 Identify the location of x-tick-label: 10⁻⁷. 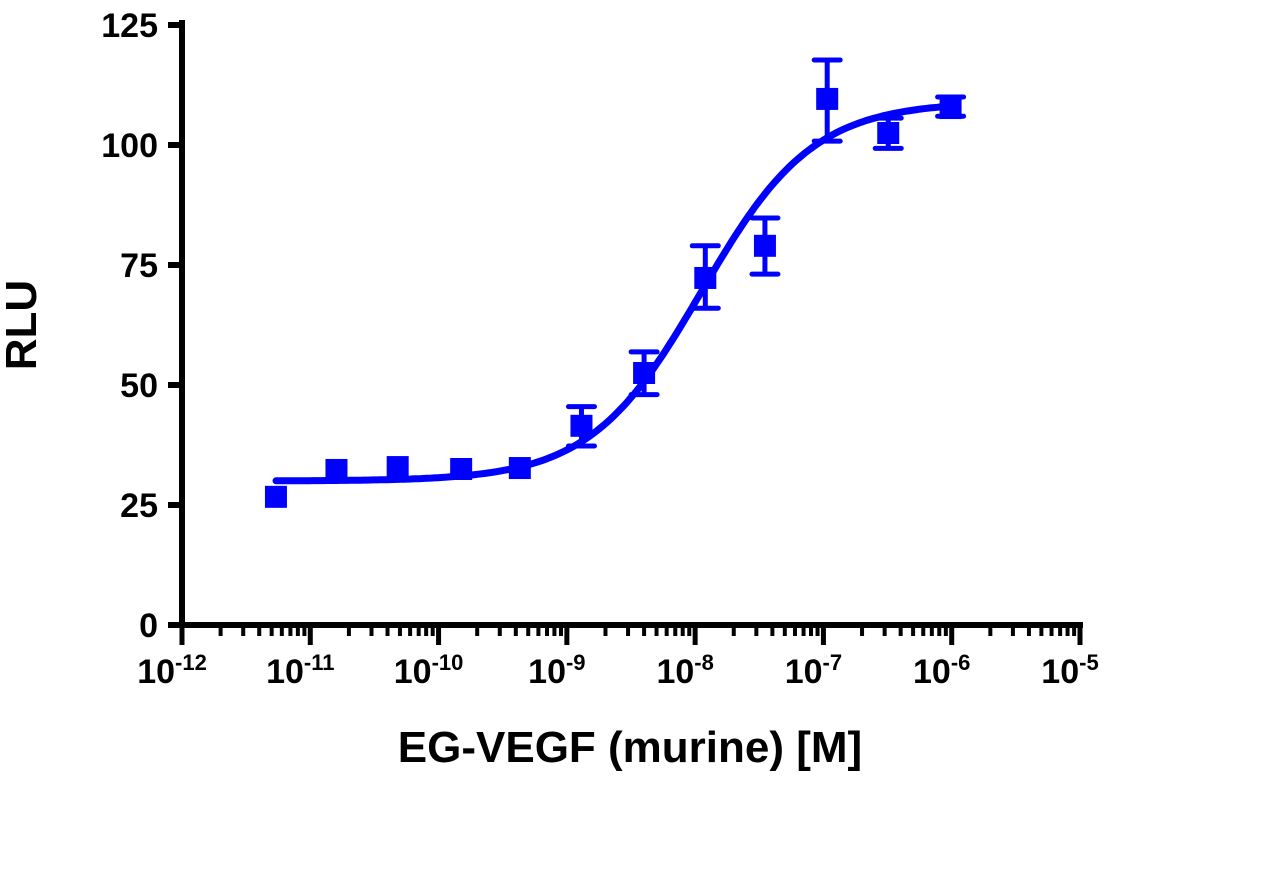
(813, 670).